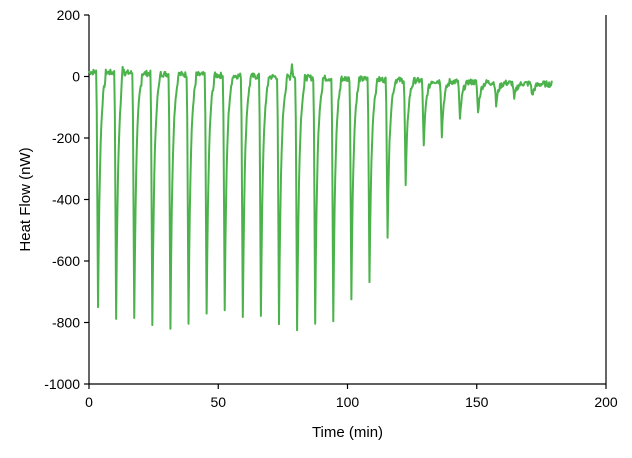 The width and height of the screenshot is (632, 458). I want to click on y-tick-label: 0, so click(76, 77).